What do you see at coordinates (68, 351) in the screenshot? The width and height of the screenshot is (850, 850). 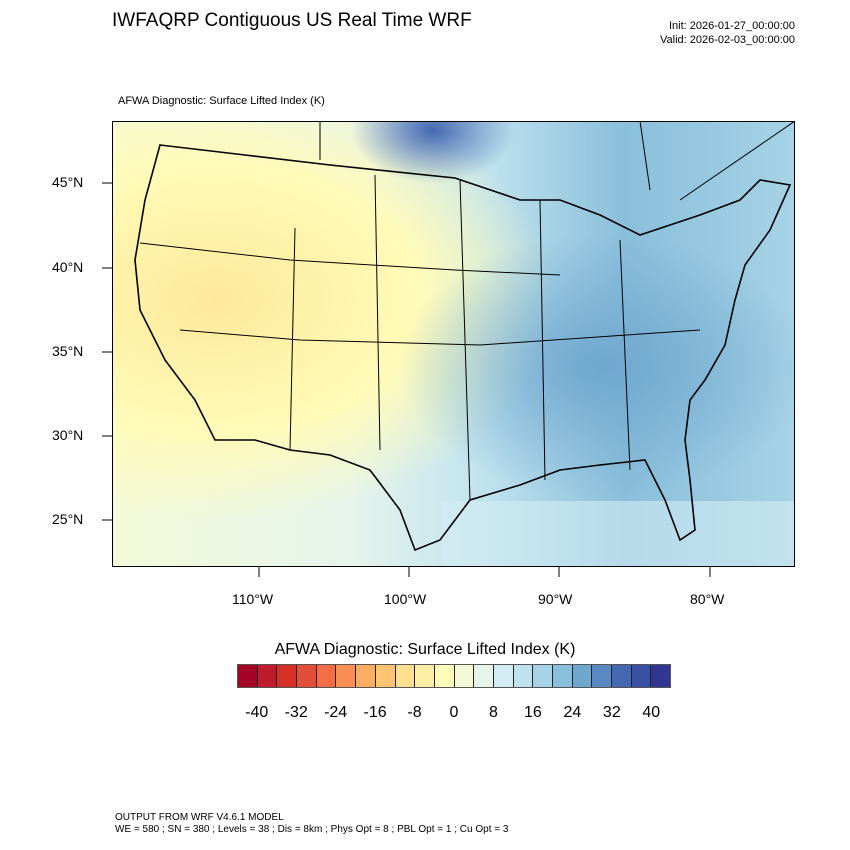 I see `lat-label-35n: 35°N` at bounding box center [68, 351].